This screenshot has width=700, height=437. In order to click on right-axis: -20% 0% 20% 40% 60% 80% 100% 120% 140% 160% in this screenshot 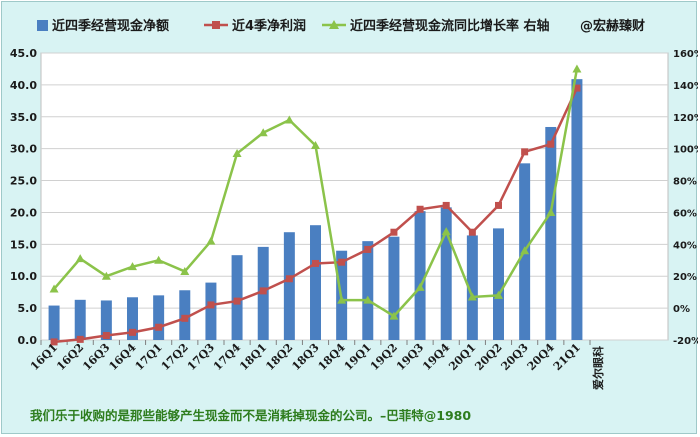, I will do `click(685, 198)`.